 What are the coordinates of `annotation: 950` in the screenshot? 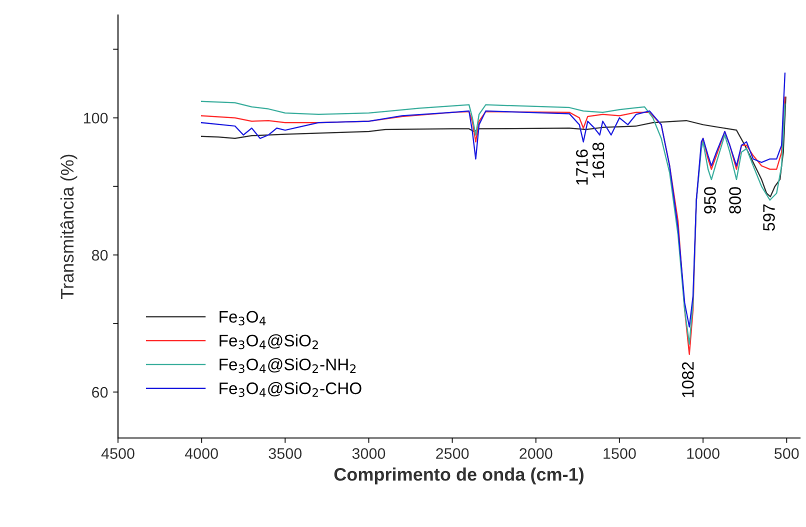 It's located at (710, 200).